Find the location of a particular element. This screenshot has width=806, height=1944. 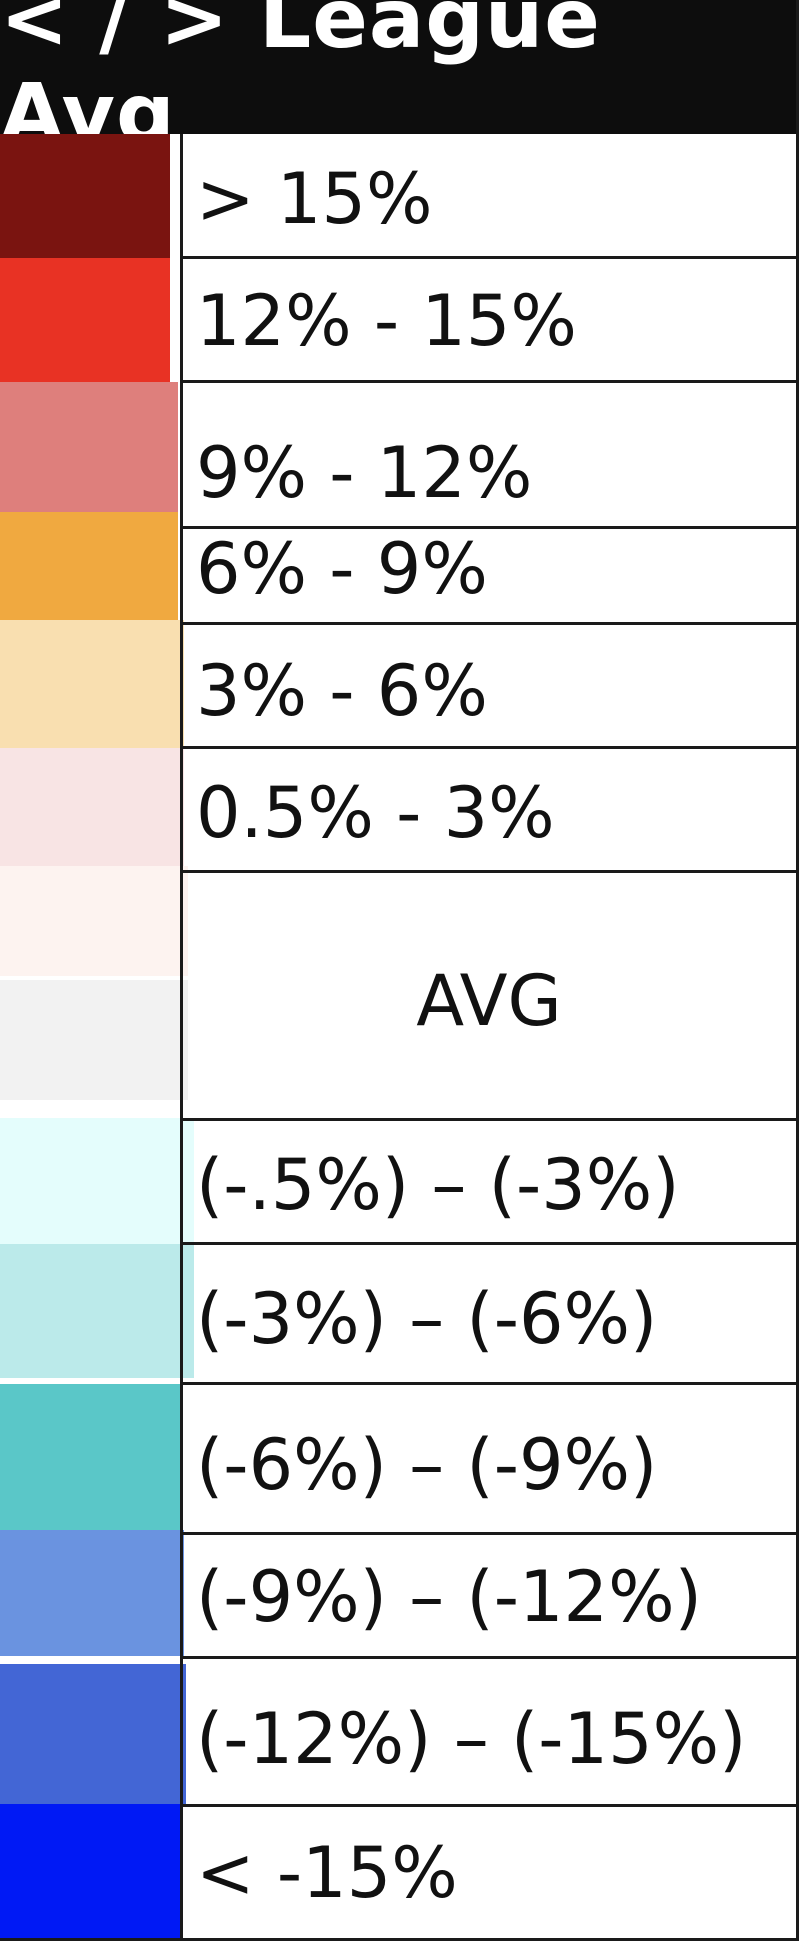

table-border-right is located at coordinates (797, 970).